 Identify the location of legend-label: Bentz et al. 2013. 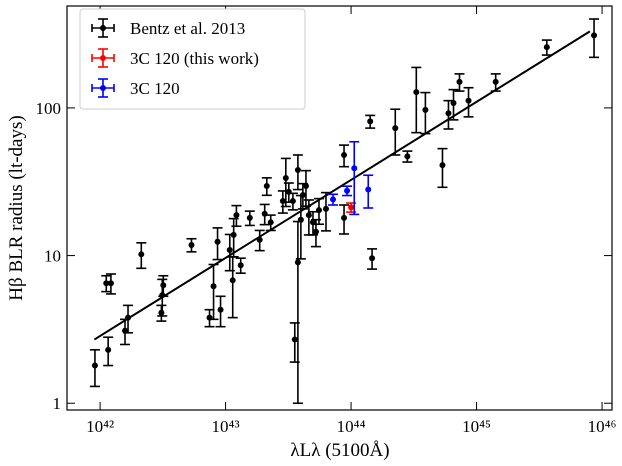
(187, 28).